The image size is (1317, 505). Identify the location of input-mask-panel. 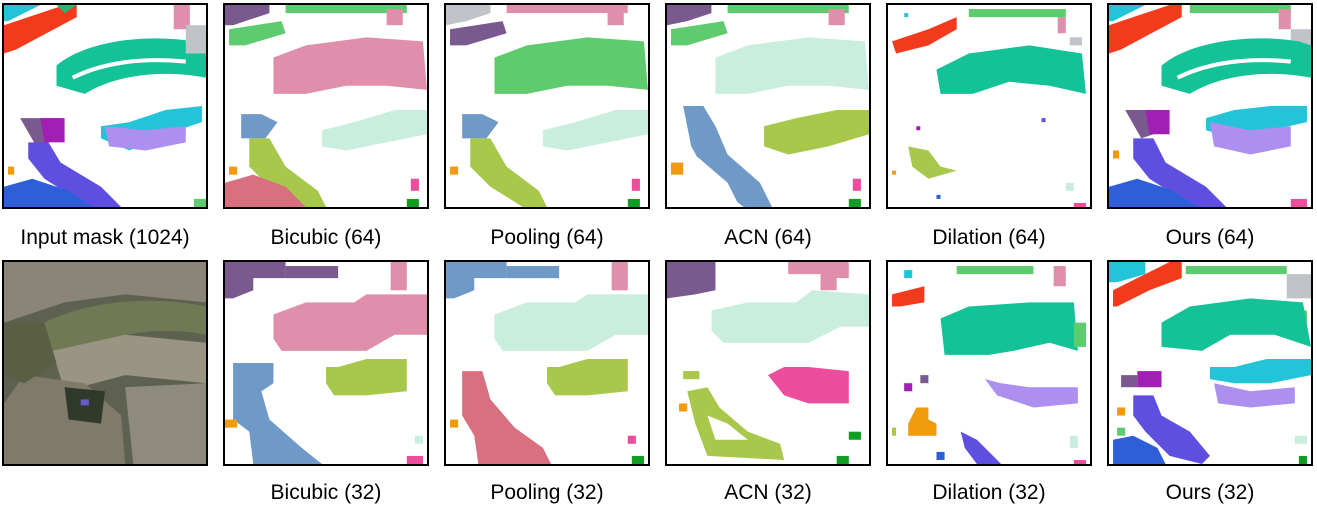
(105, 106).